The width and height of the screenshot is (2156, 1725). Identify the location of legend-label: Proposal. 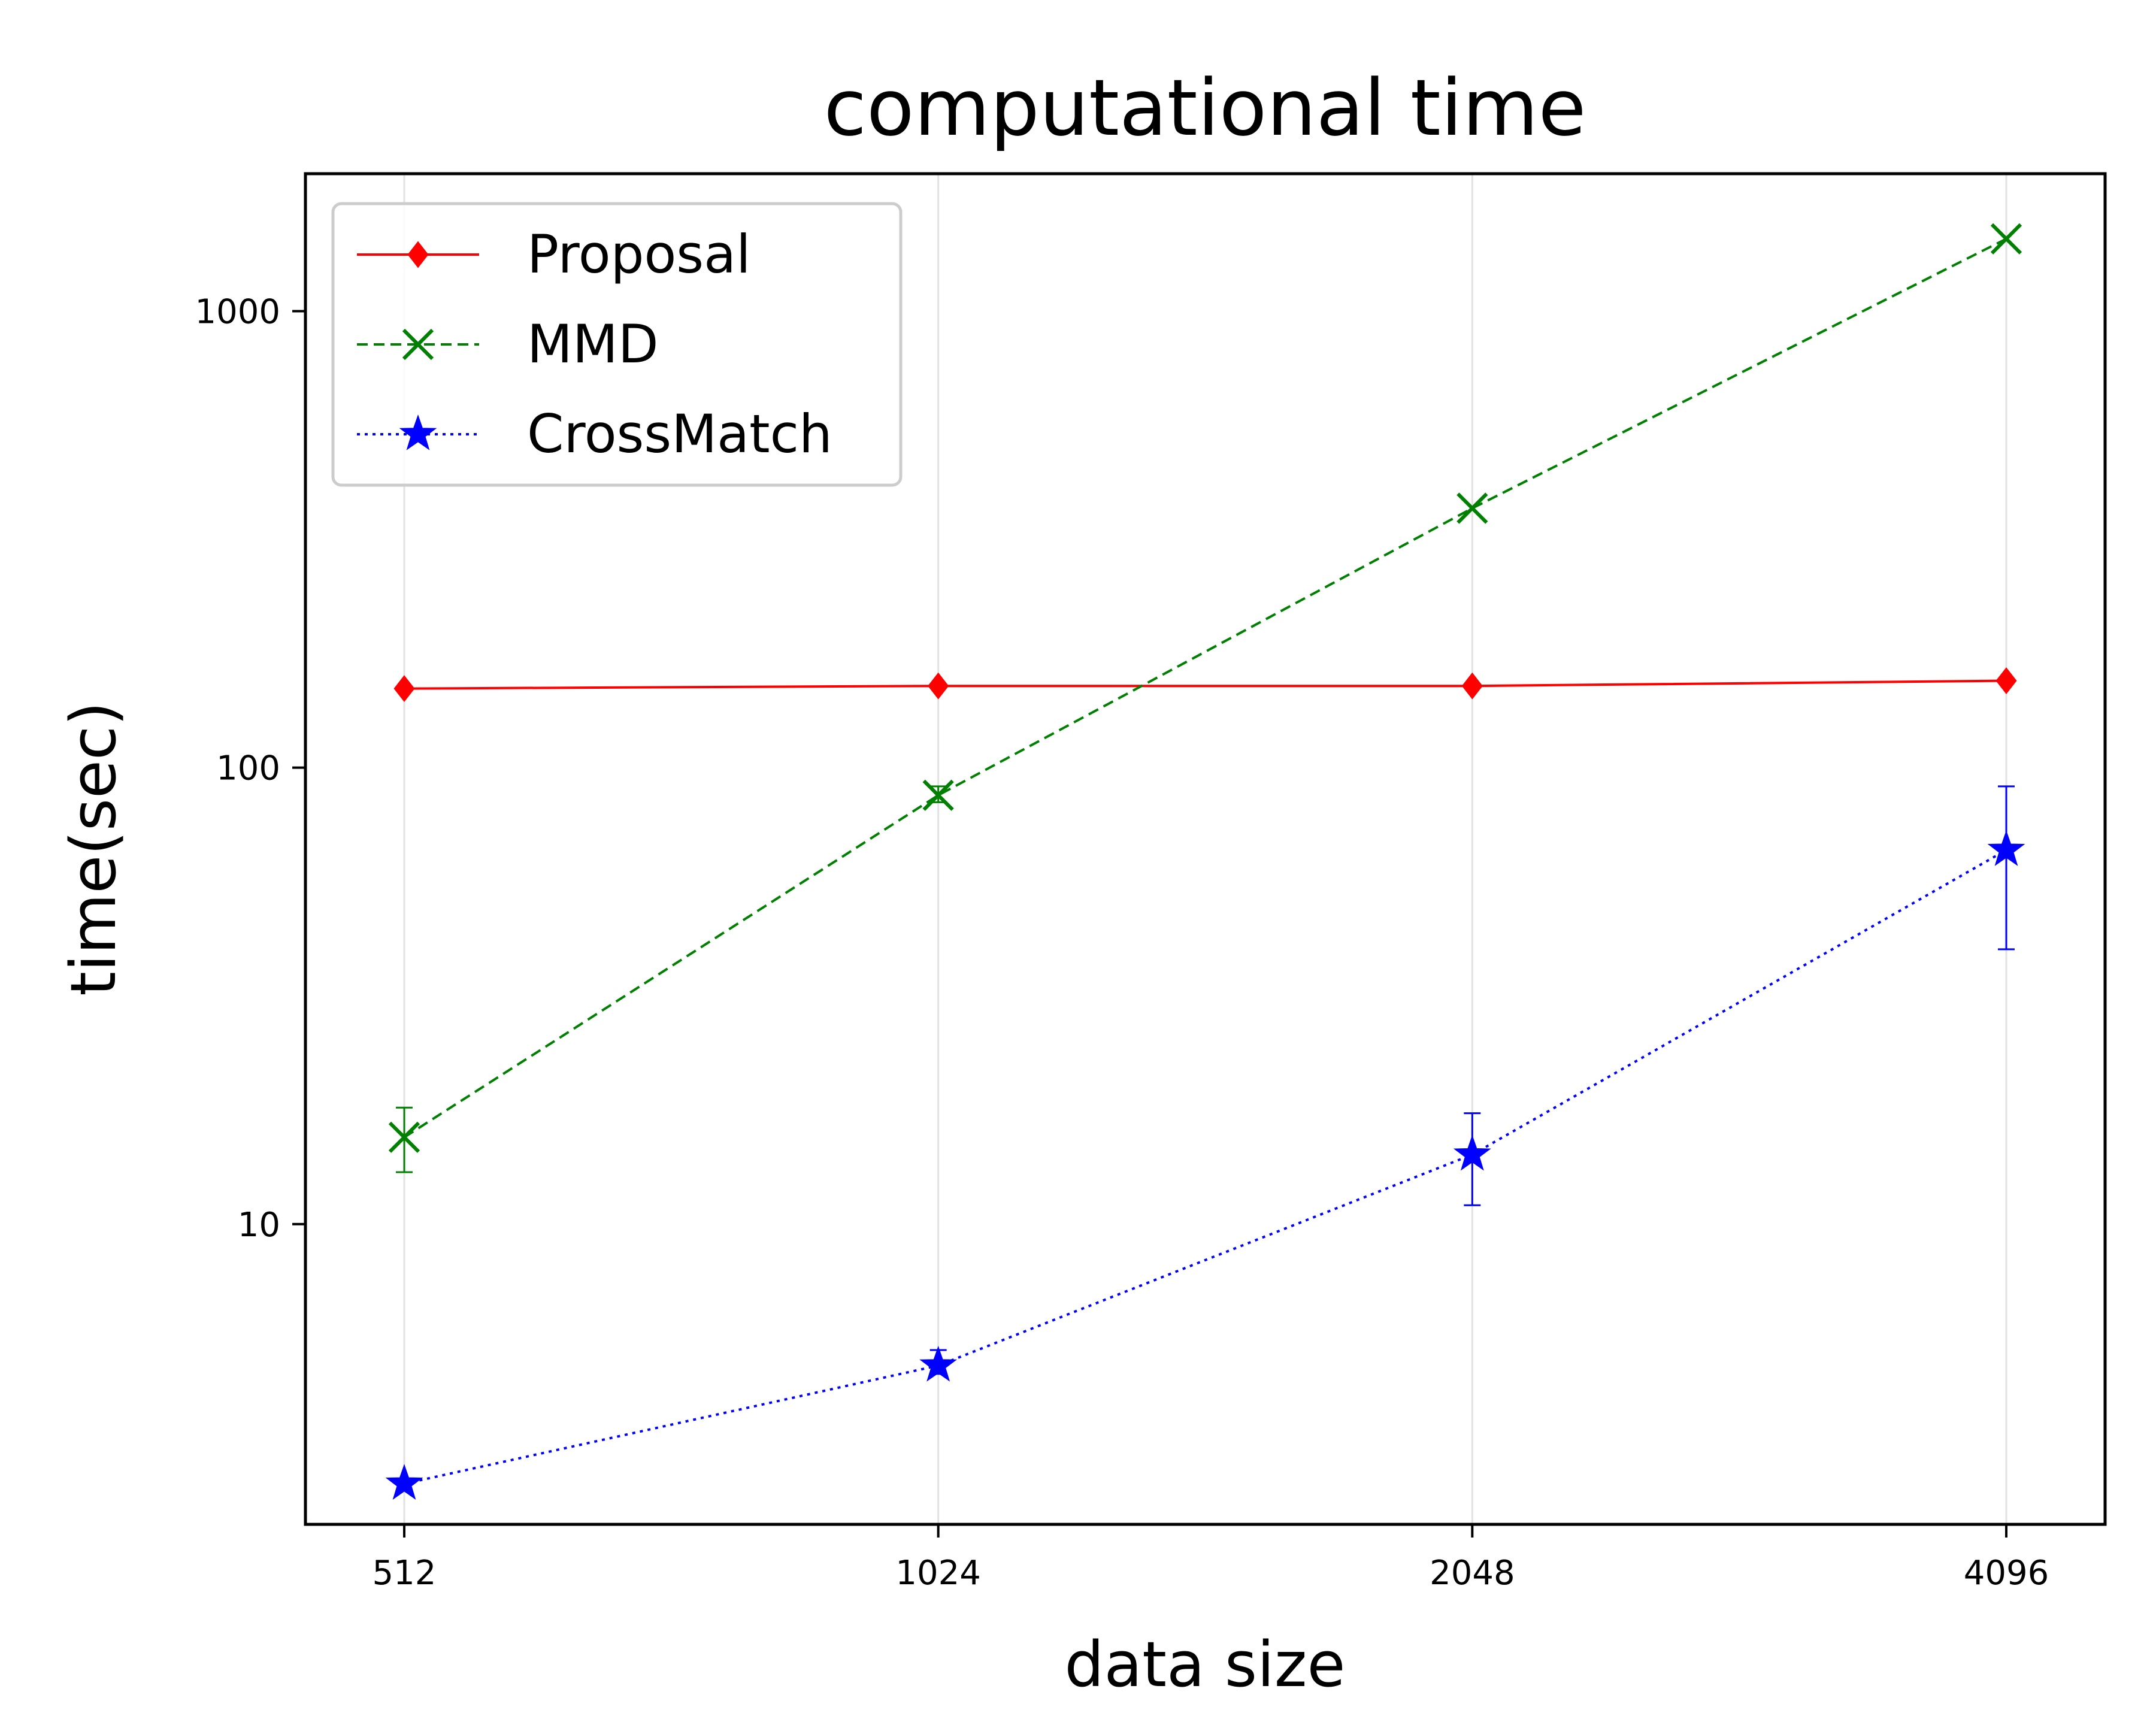
(639, 254).